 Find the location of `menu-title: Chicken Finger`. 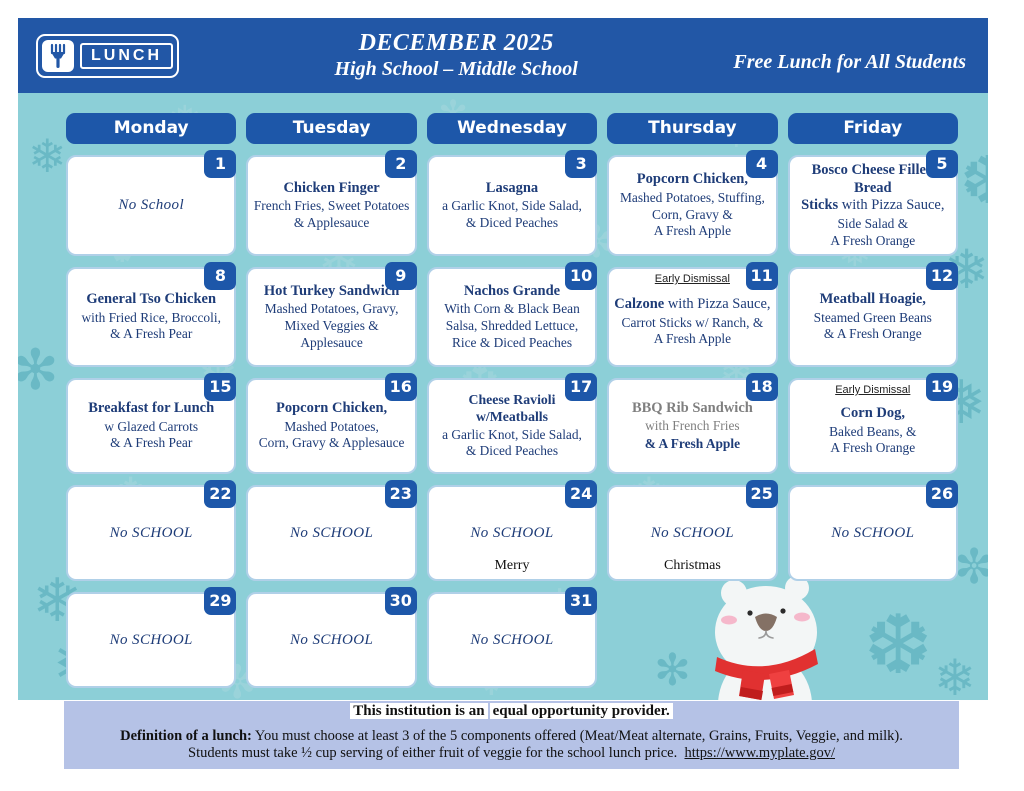

menu-title: Chicken Finger is located at coordinates (331, 187).